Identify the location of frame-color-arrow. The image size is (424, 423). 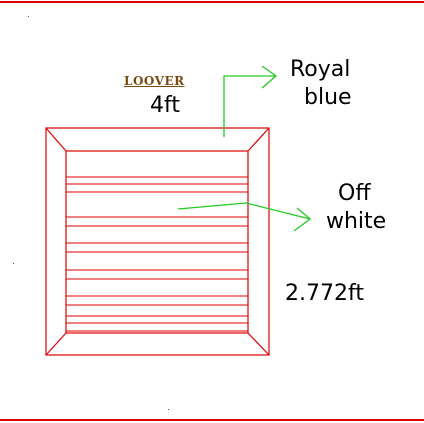
(250, 101).